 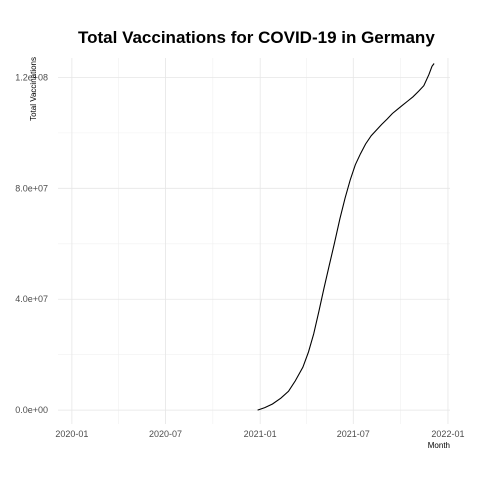 I want to click on x-tick-label: 2021-01, so click(x=260, y=434).